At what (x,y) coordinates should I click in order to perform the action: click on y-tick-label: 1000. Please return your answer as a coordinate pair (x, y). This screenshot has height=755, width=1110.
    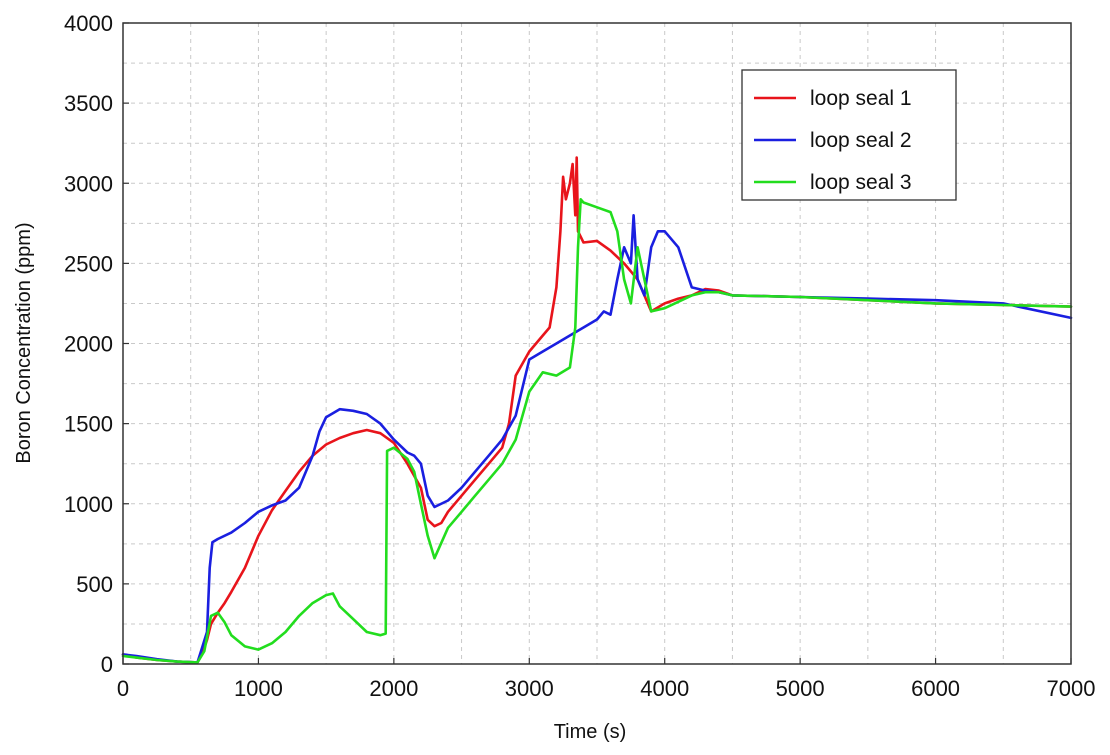
    Looking at the image, I should click on (88, 504).